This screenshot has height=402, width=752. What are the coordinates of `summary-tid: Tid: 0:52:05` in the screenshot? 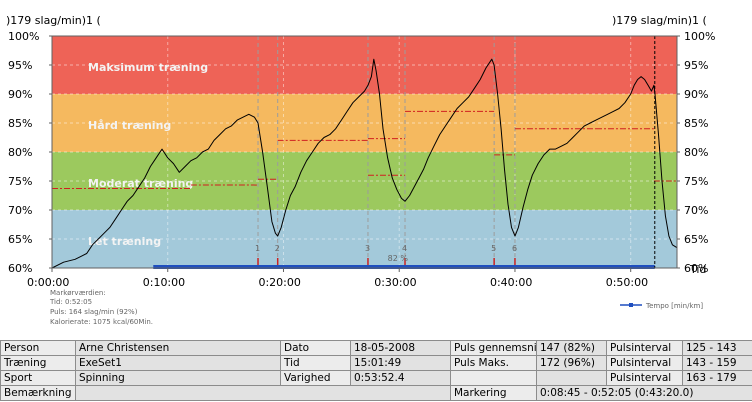 It's located at (70, 302).